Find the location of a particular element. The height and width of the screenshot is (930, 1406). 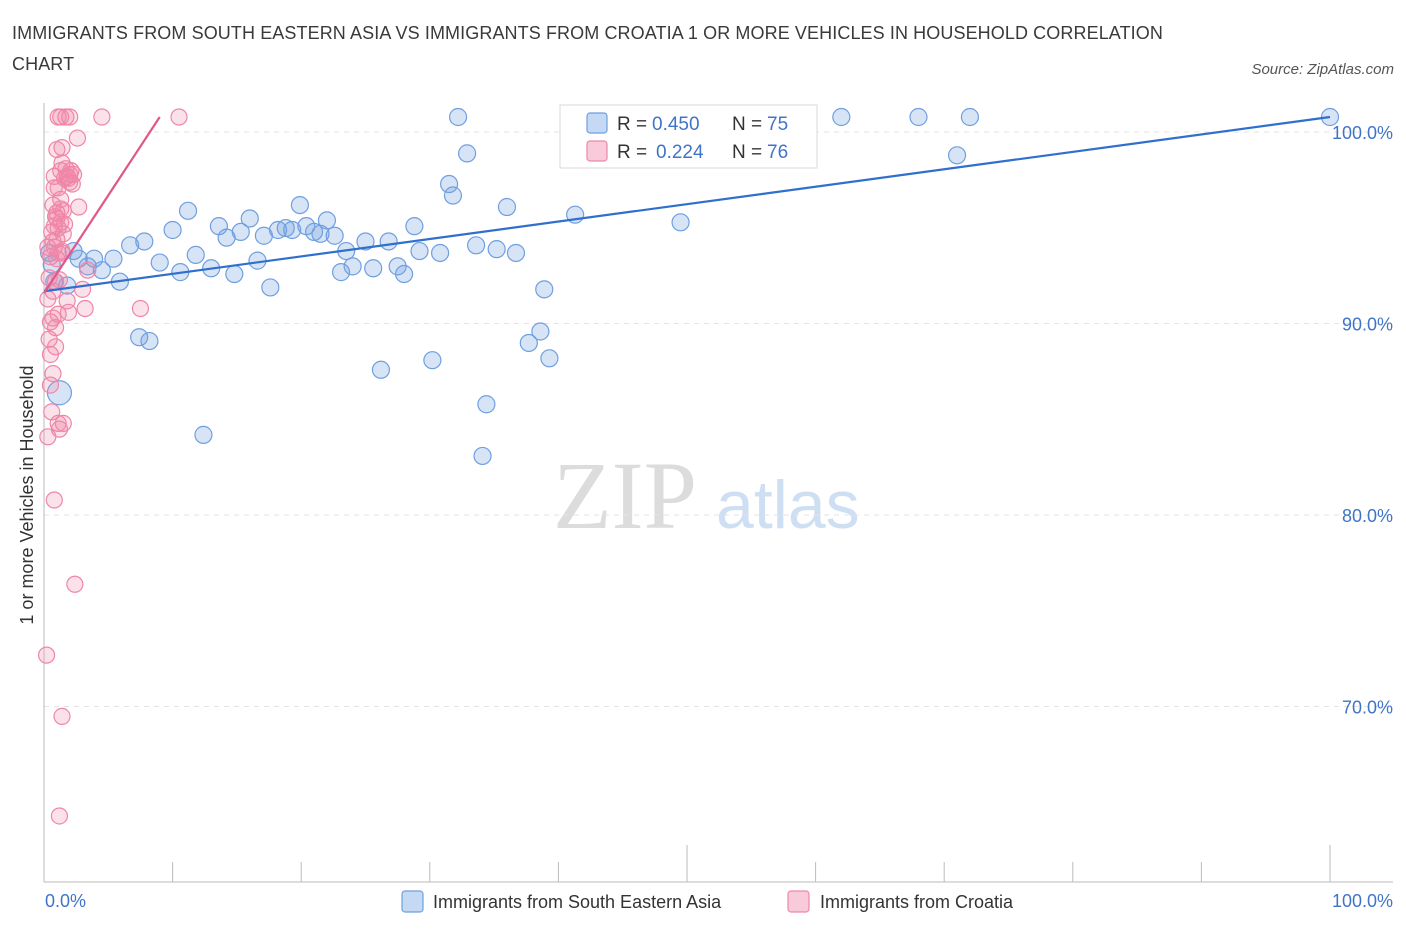

bottom-legend-swatch-sea is located at coordinates (412, 901).